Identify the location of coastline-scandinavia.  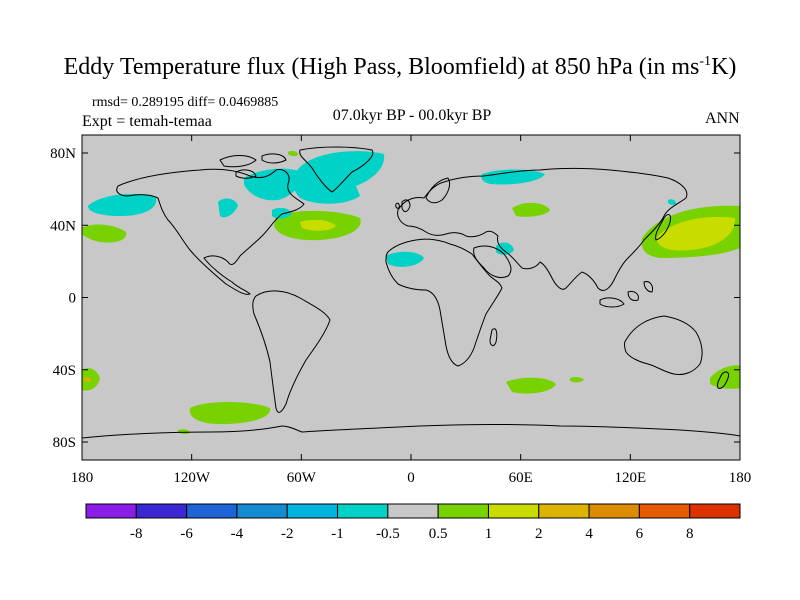
(438, 190).